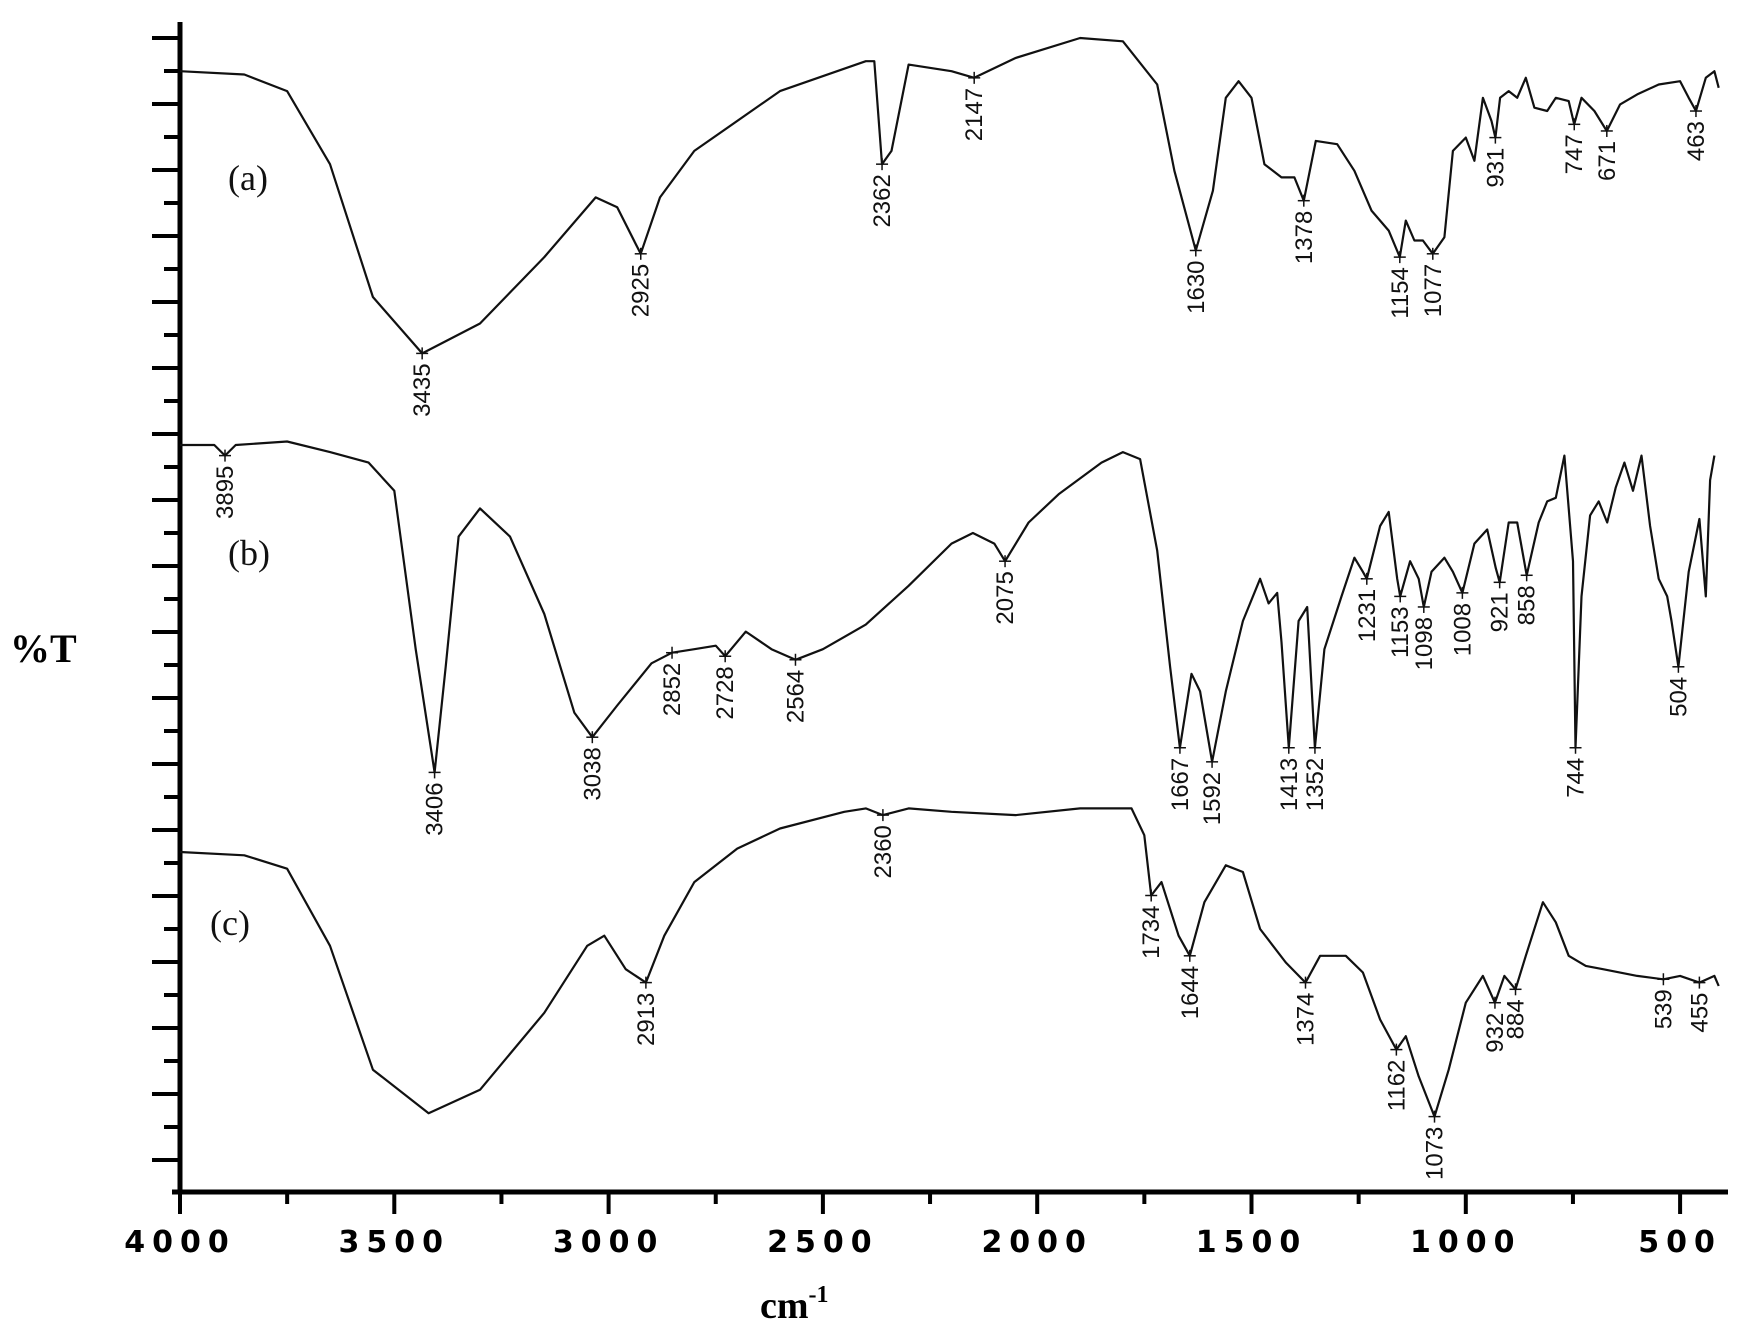 The width and height of the screenshot is (1747, 1321). What do you see at coordinates (1696, 141) in the screenshot?
I see `peak-label: 463` at bounding box center [1696, 141].